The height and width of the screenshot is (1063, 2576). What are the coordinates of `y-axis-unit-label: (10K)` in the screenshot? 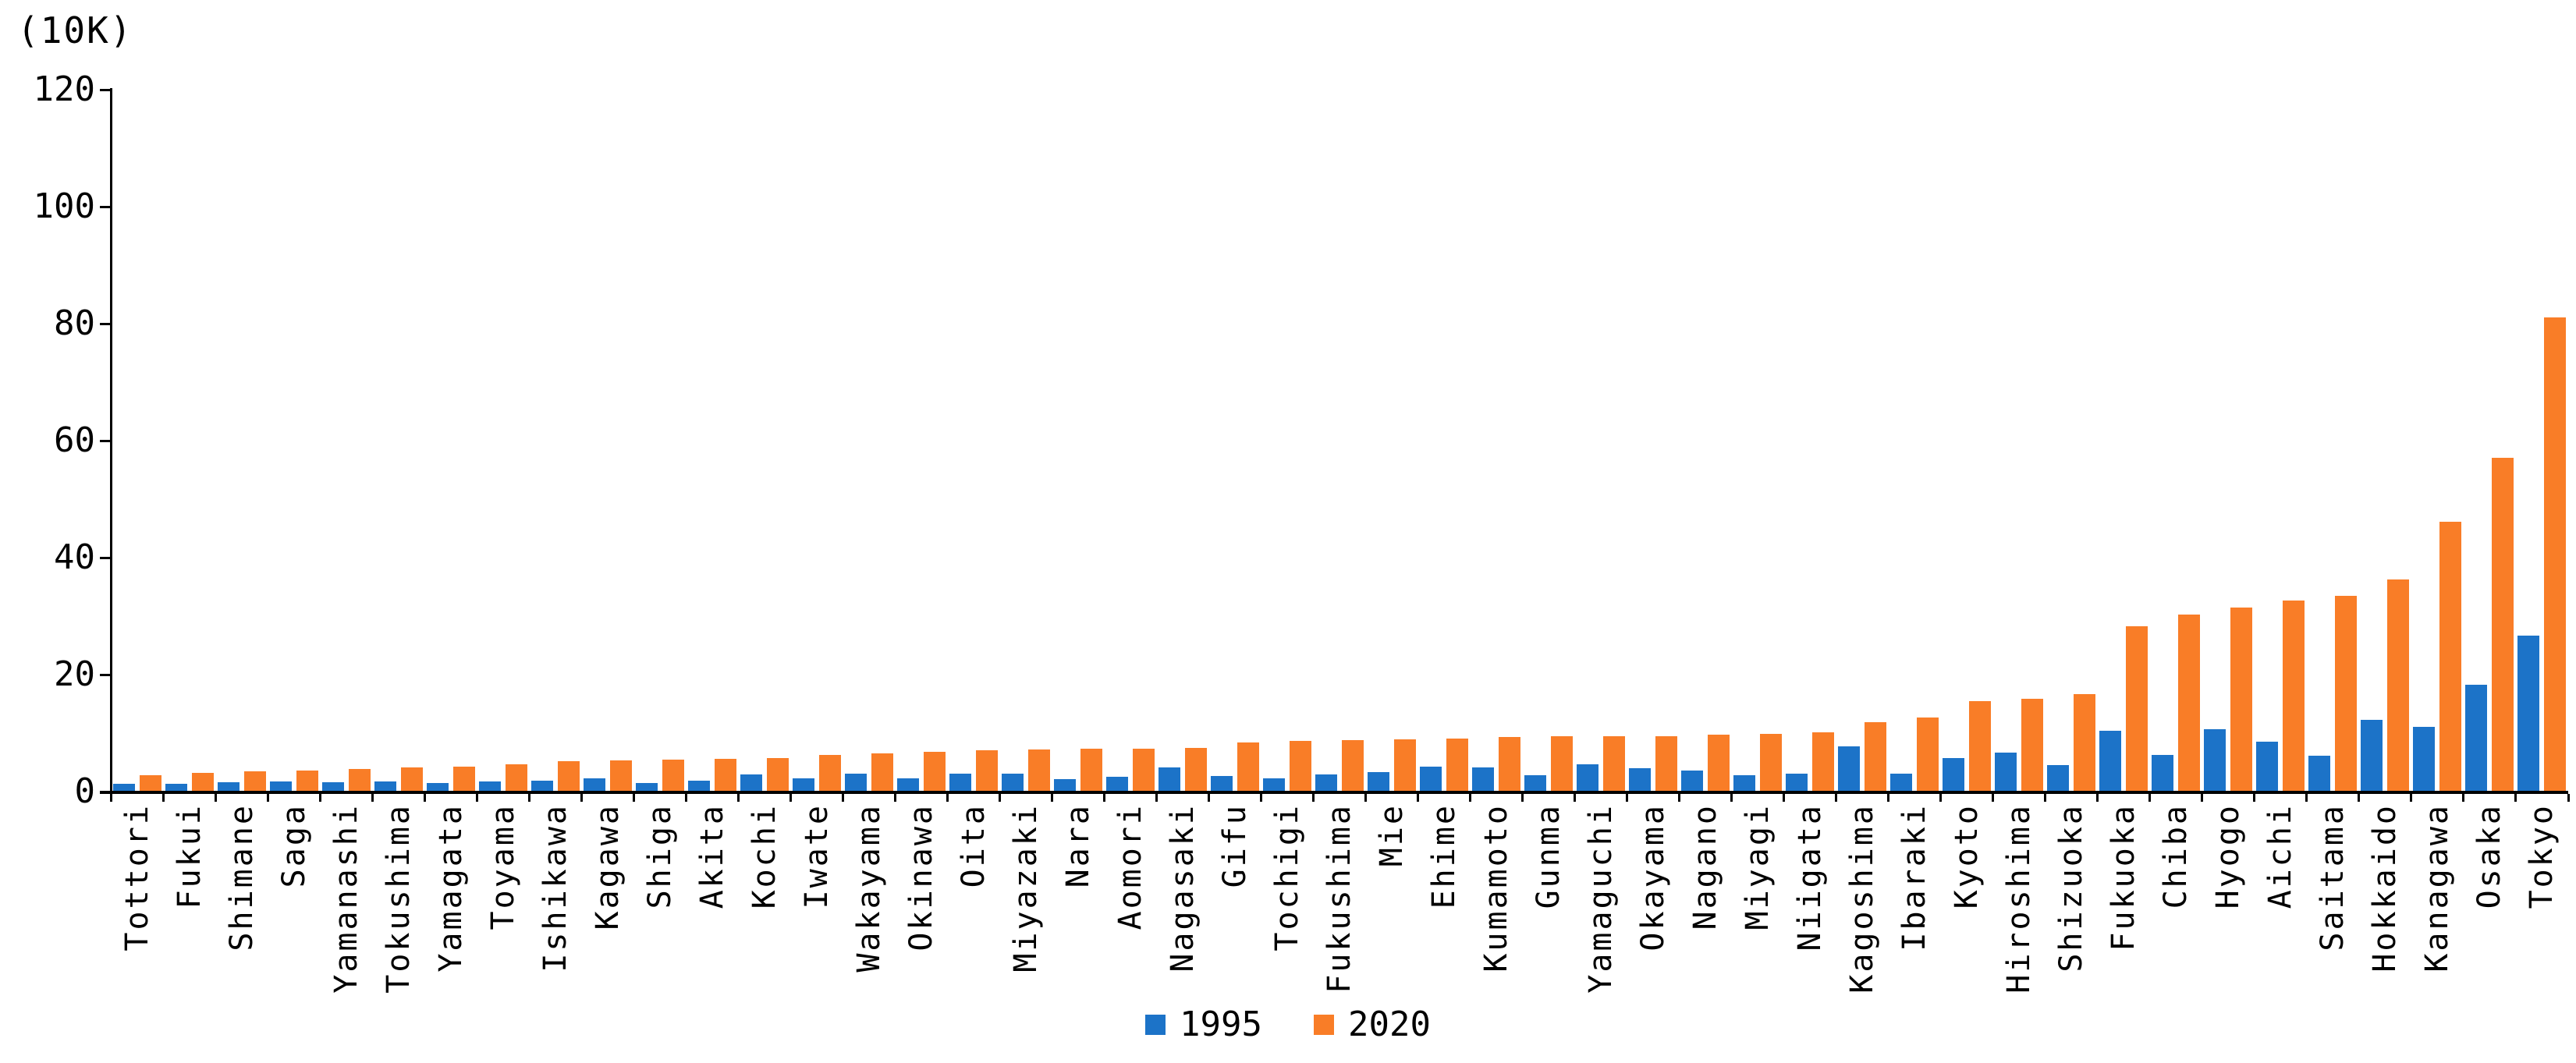 It's located at (75, 30).